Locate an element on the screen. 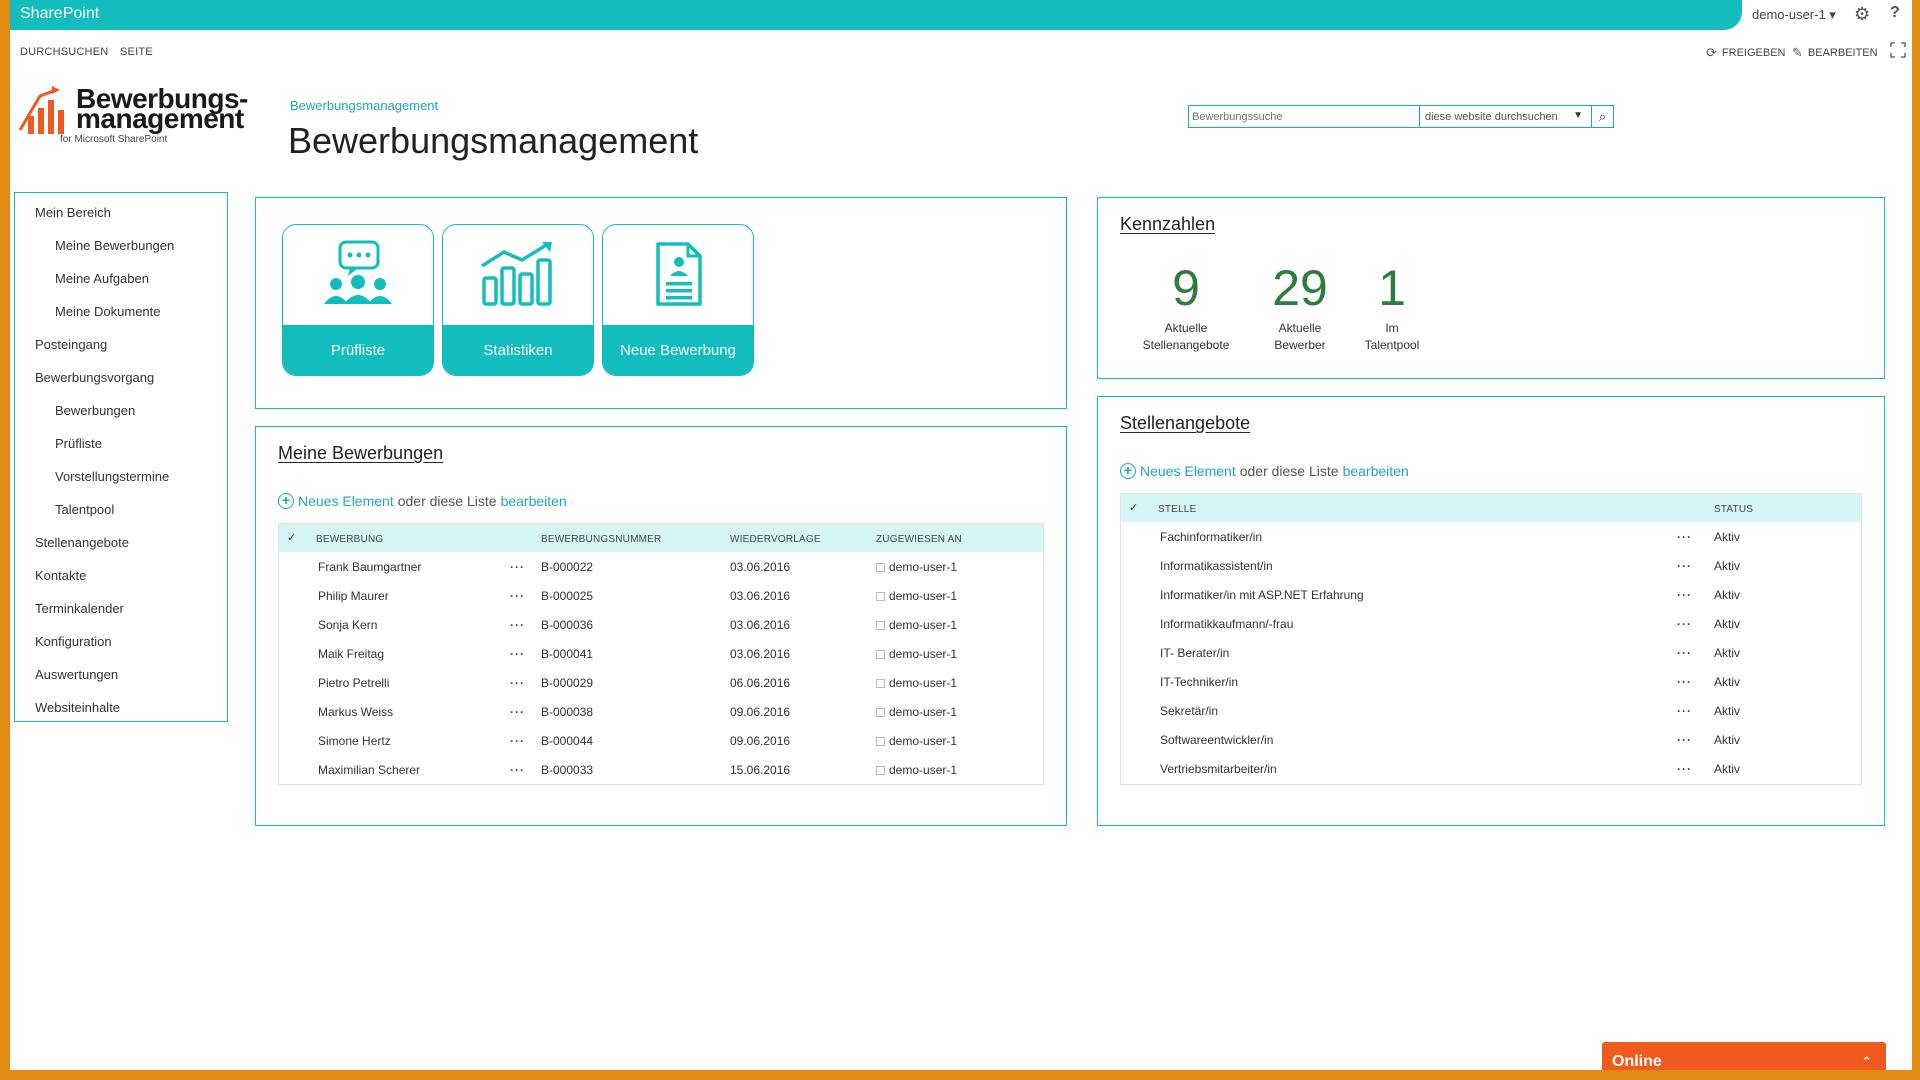 This screenshot has height=1080, width=1920. search-icon: ⌕ is located at coordinates (1603, 116).